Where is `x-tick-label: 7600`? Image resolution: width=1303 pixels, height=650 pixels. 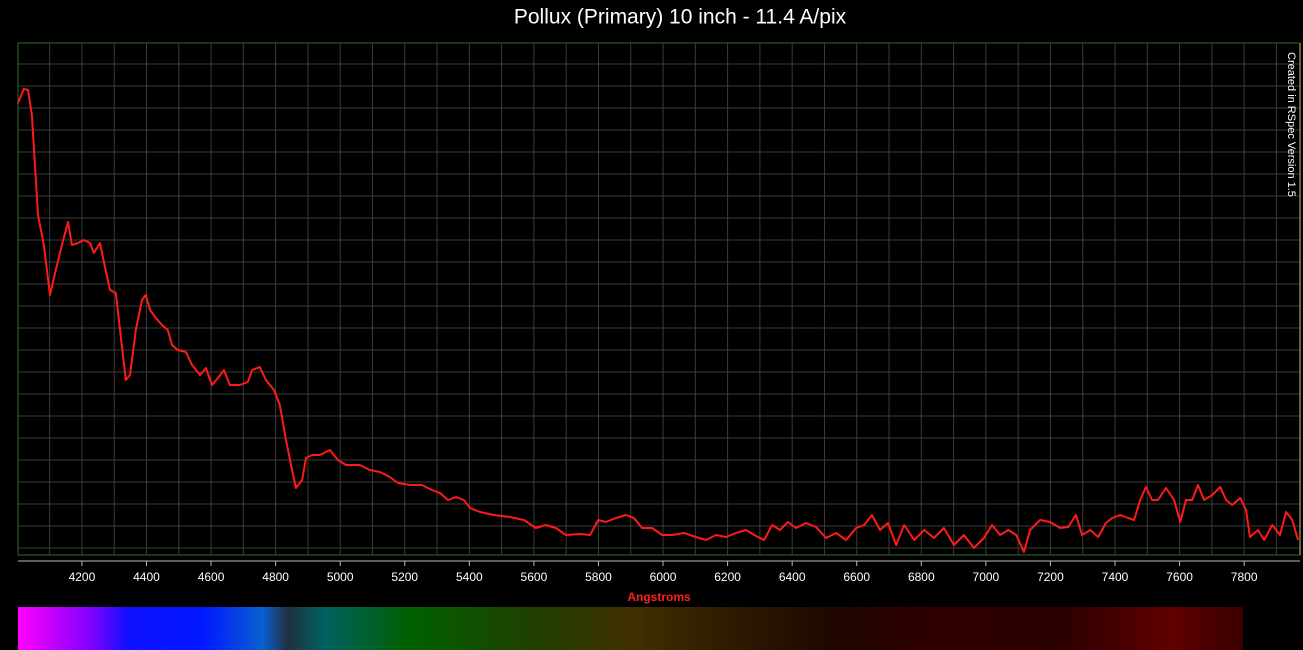 x-tick-label: 7600 is located at coordinates (1179, 577).